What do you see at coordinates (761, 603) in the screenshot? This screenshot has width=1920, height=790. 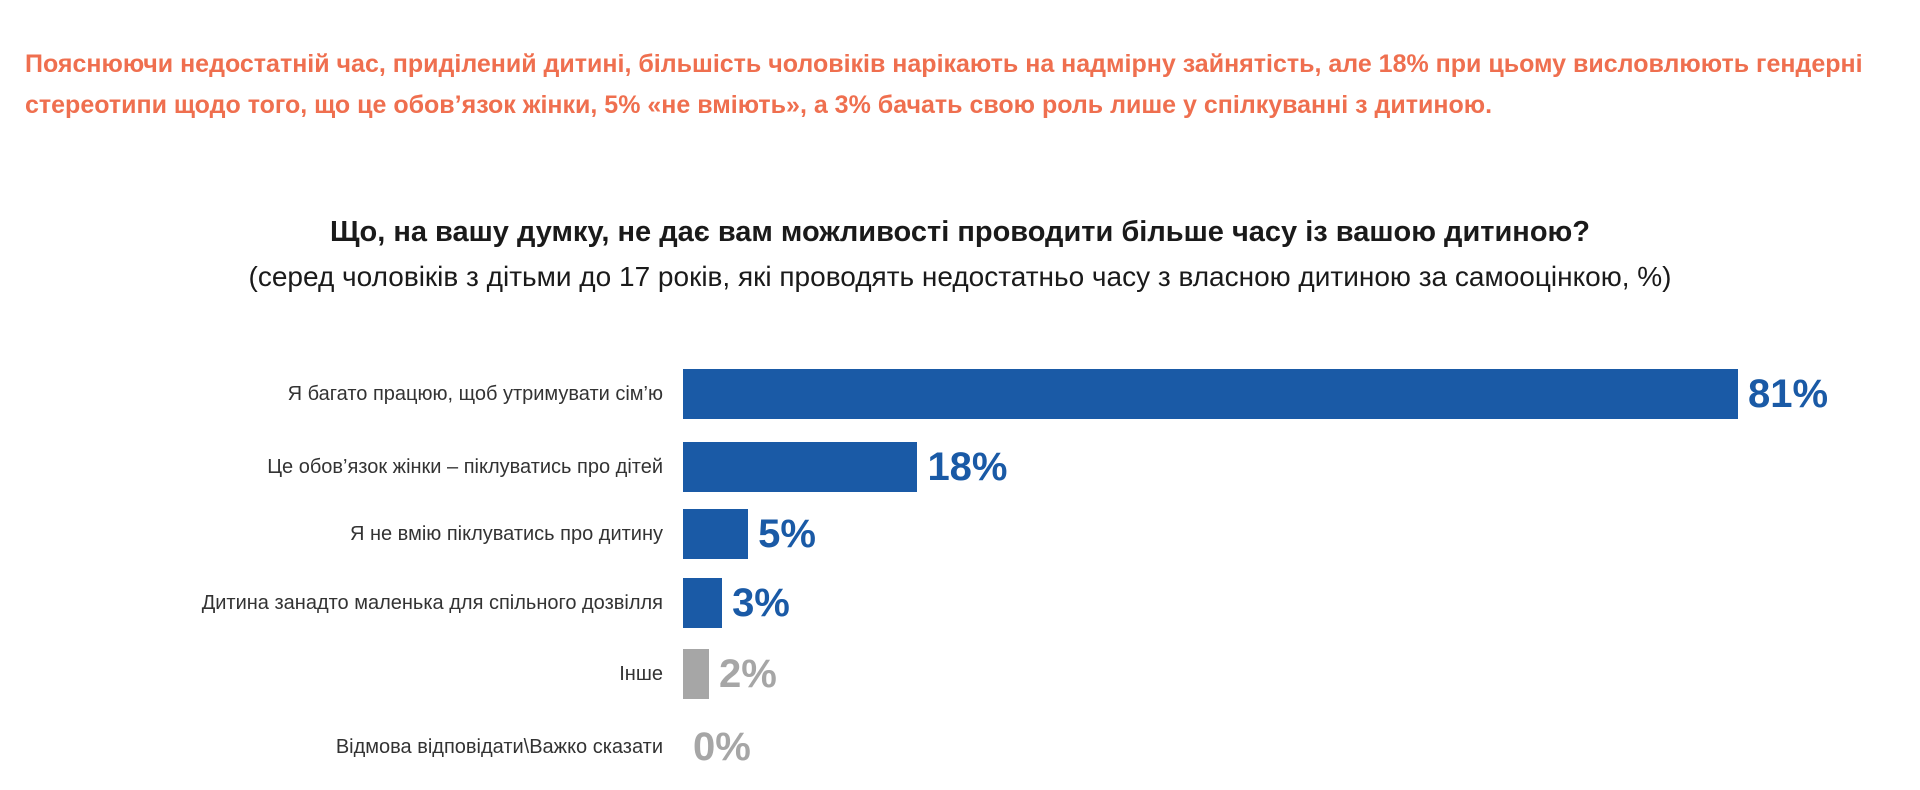 I see `value-label: 3%` at bounding box center [761, 603].